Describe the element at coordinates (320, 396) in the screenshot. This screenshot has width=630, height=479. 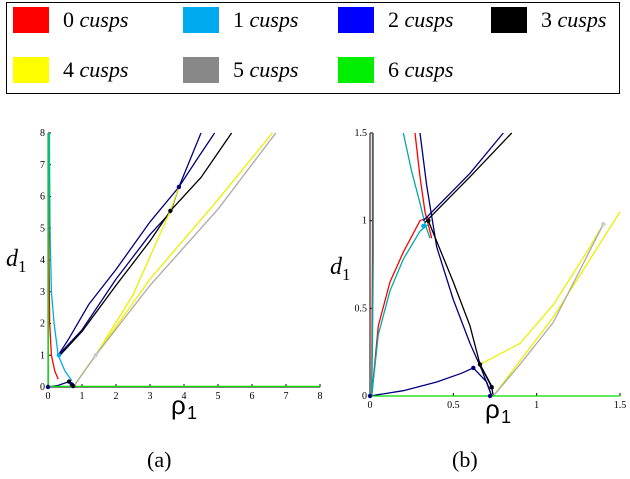
I see `x-tick-label: 8` at that location.